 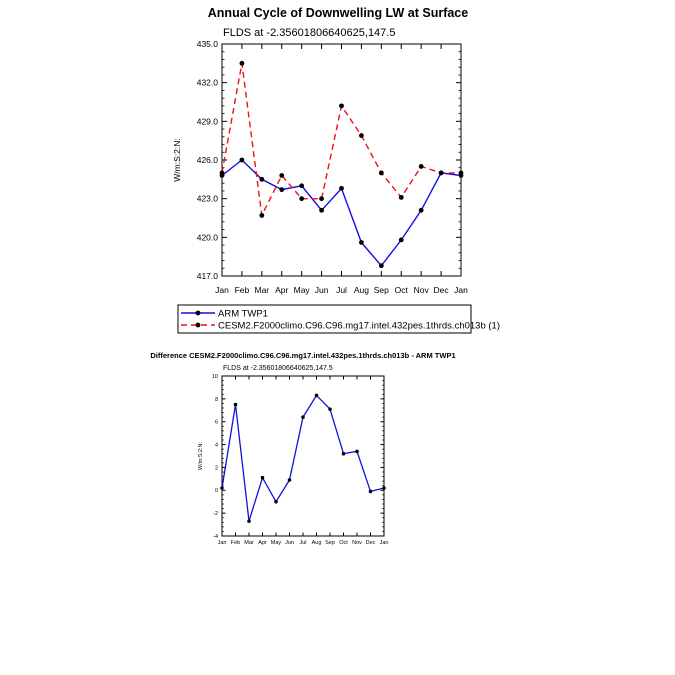 I want to click on y-tick-label: 417.0, so click(x=208, y=276).